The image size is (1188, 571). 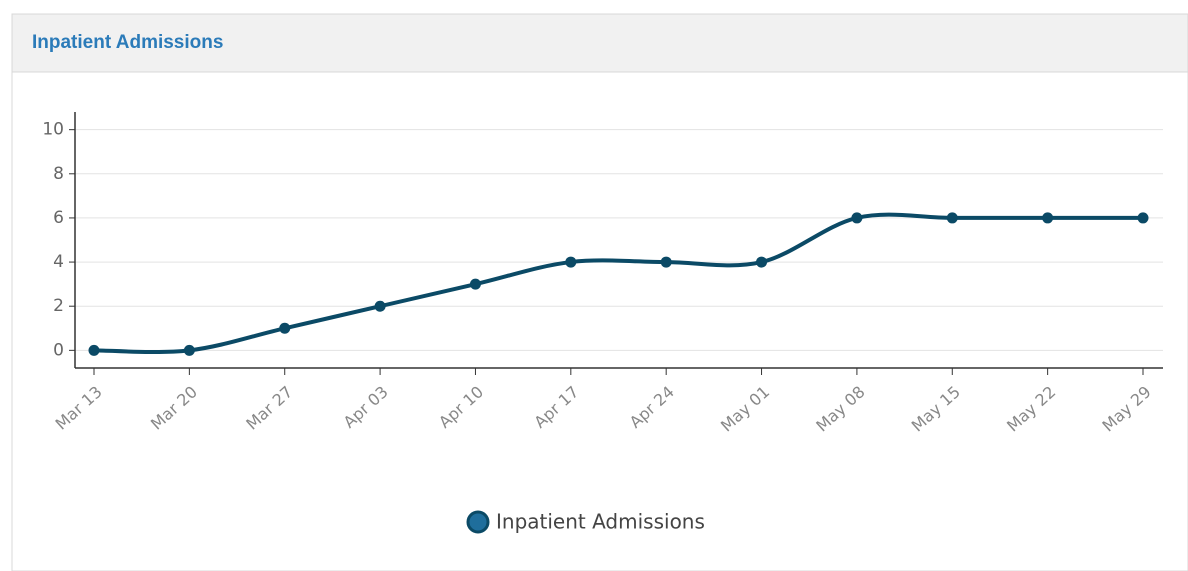 What do you see at coordinates (127, 42) in the screenshot?
I see `chart-title: Inpatient Admissions` at bounding box center [127, 42].